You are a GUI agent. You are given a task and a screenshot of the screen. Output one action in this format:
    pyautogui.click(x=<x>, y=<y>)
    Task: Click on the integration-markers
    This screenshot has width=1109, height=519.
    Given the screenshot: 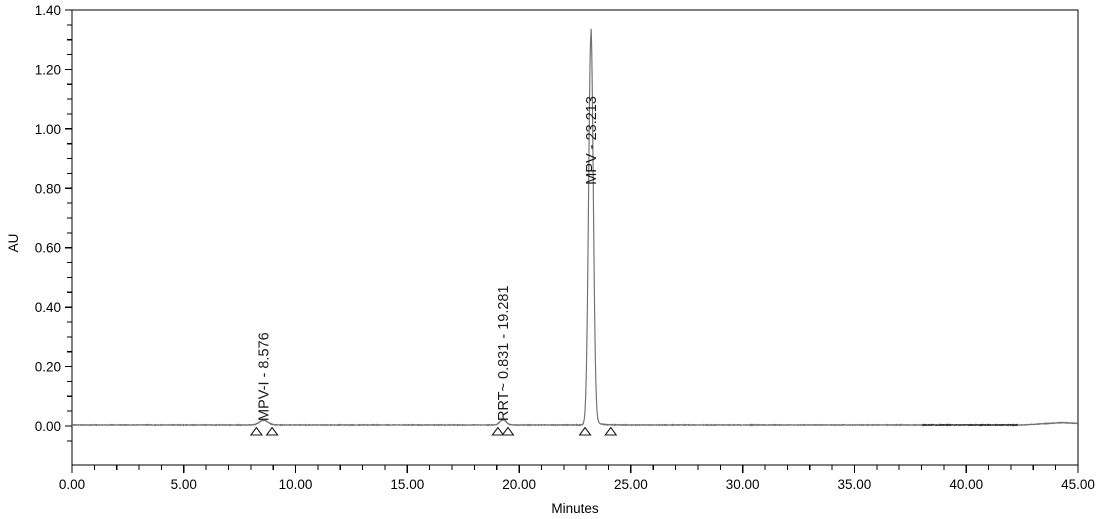 What is the action you would take?
    pyautogui.click(x=433, y=431)
    